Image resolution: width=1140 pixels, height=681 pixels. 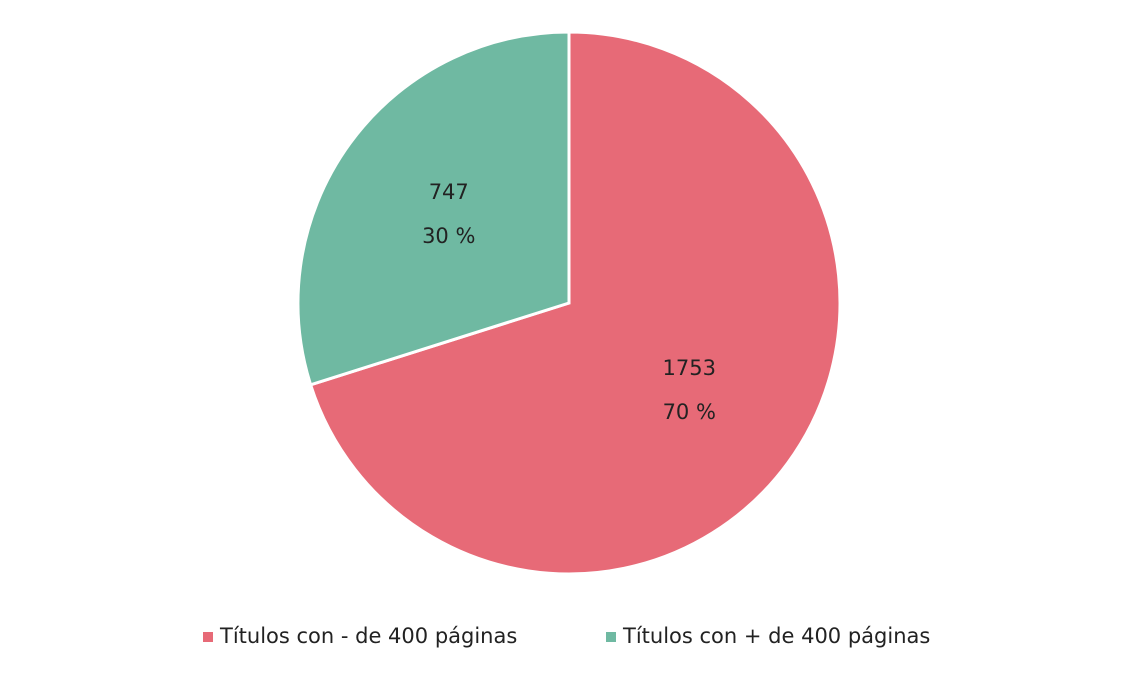 What do you see at coordinates (689, 368) in the screenshot?
I see `value-label: 1753` at bounding box center [689, 368].